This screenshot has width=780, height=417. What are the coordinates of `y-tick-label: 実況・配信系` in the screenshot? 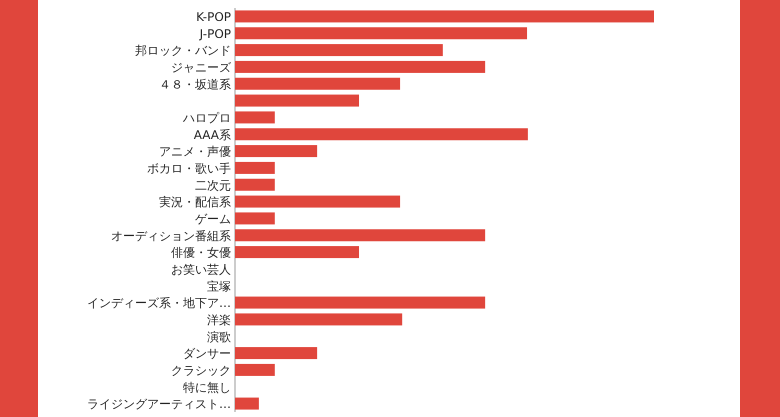 It's located at (195, 202).